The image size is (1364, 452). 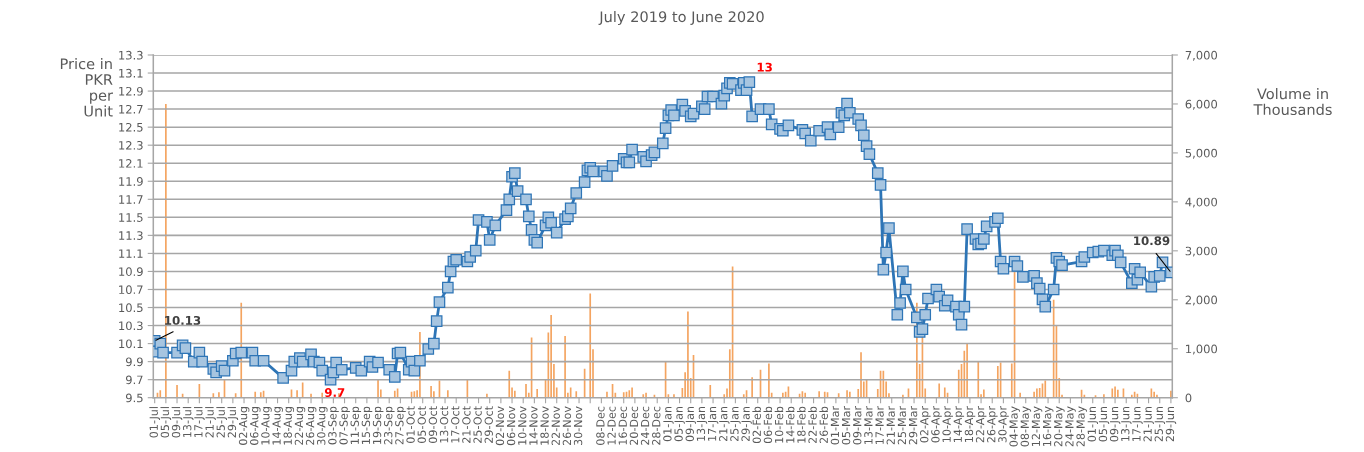 What do you see at coordinates (724, 424) in the screenshot?
I see `x-tick-label: 21-Jan` at bounding box center [724, 424].